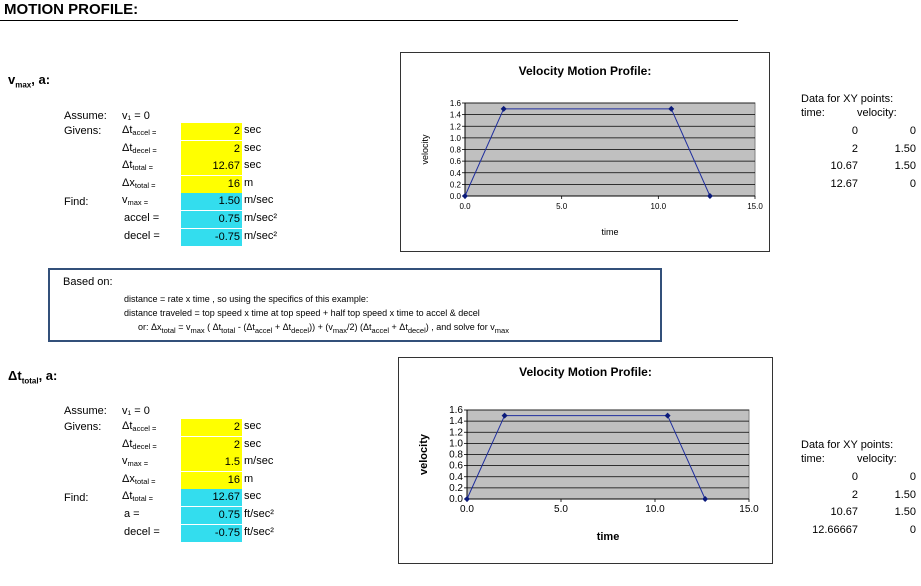 Image resolution: width=921 pixels, height=586 pixels. I want to click on section2-row-1-sub: decel =, so click(144, 446).